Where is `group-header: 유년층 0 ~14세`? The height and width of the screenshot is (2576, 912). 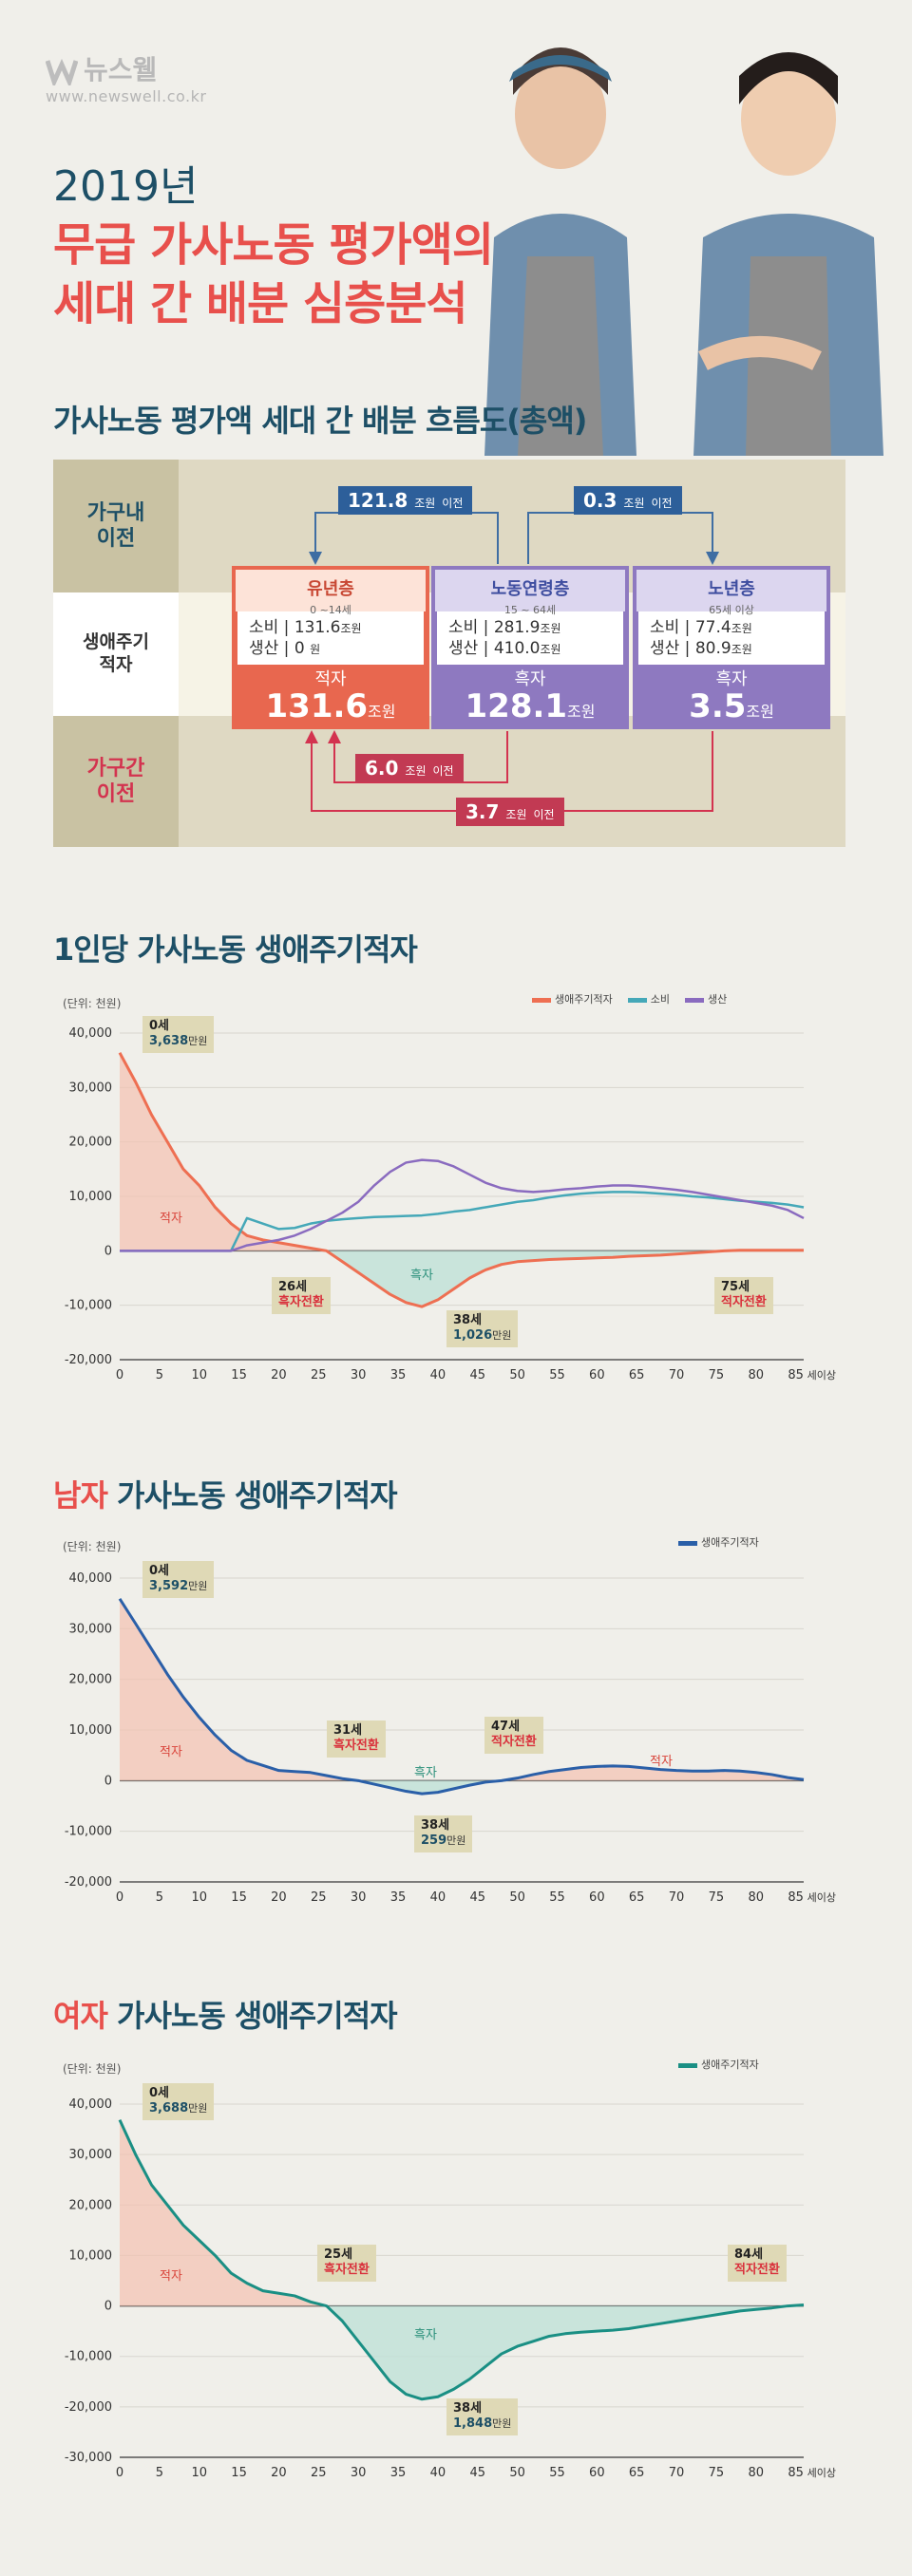
group-header: 유년층 0 ~14세 is located at coordinates (331, 593).